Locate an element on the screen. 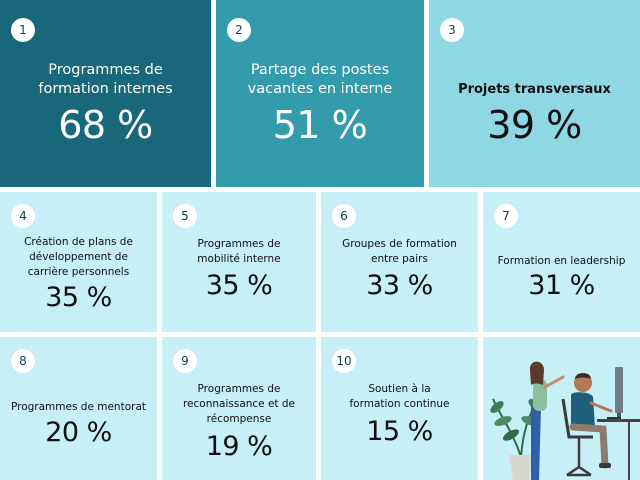  stat-label: Partage des postes vacantes en interne is located at coordinates (320, 79).